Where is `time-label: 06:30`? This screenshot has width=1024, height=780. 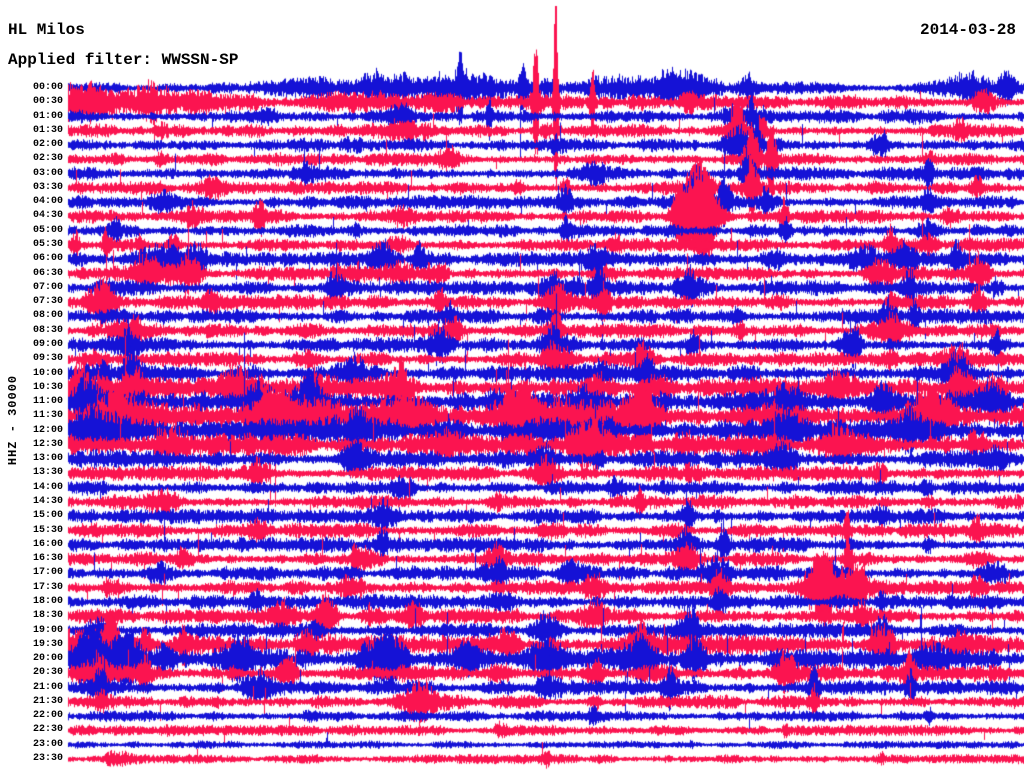 time-label: 06:30 is located at coordinates (47, 273).